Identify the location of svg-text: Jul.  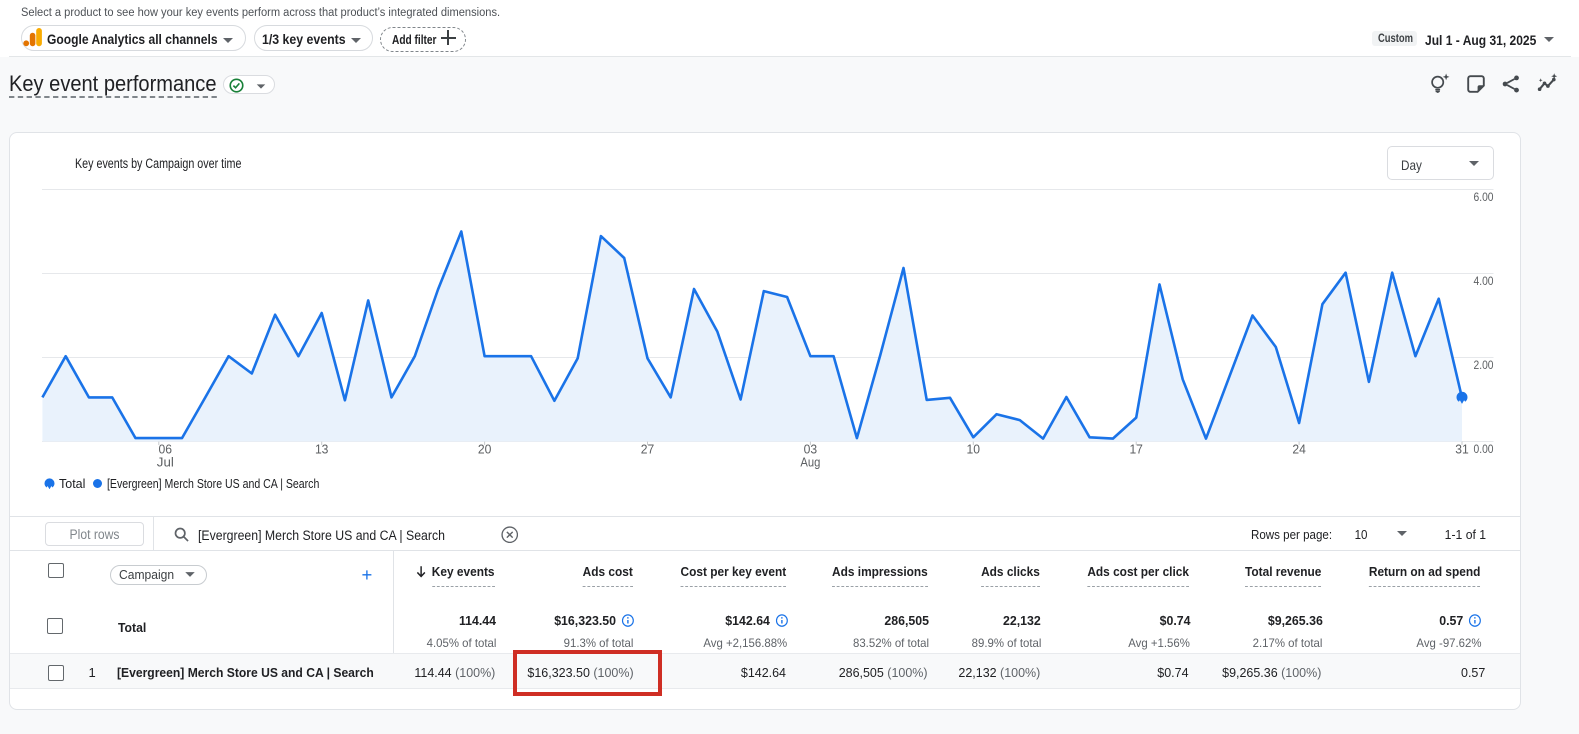
(165, 463).